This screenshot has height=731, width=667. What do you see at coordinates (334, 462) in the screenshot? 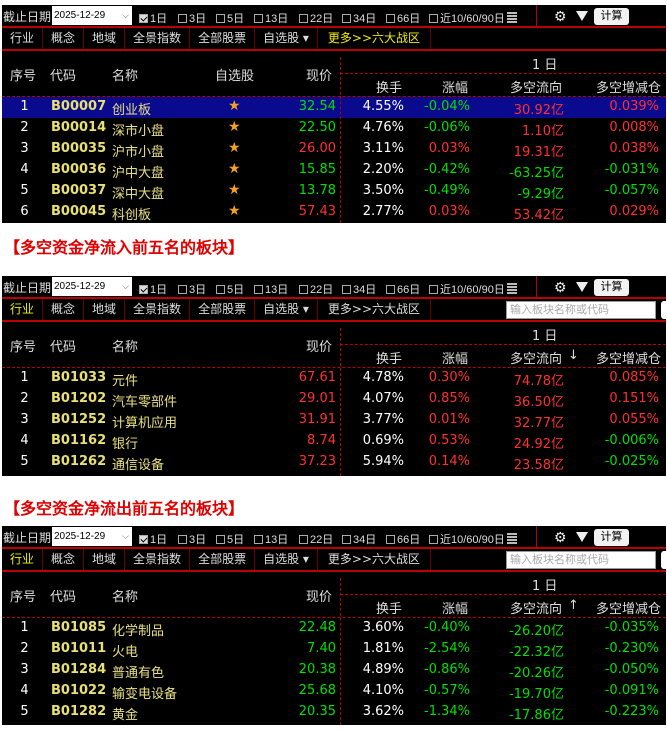
I see `table-row: 5 B01262 通信设备 37.23 5.94% 0.14% 23.58亿 -0.025%` at bounding box center [334, 462].